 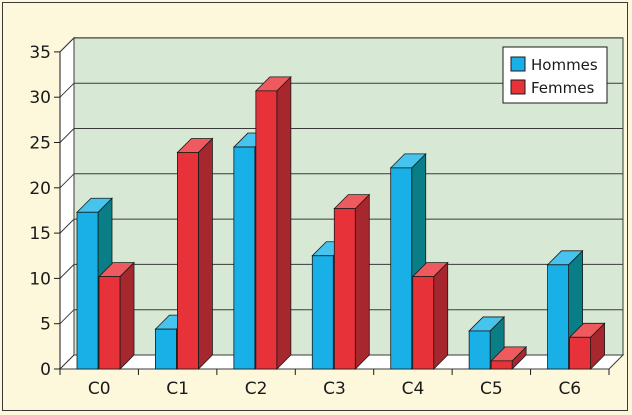 I want to click on y-tick-label: 0, so click(x=45, y=370).